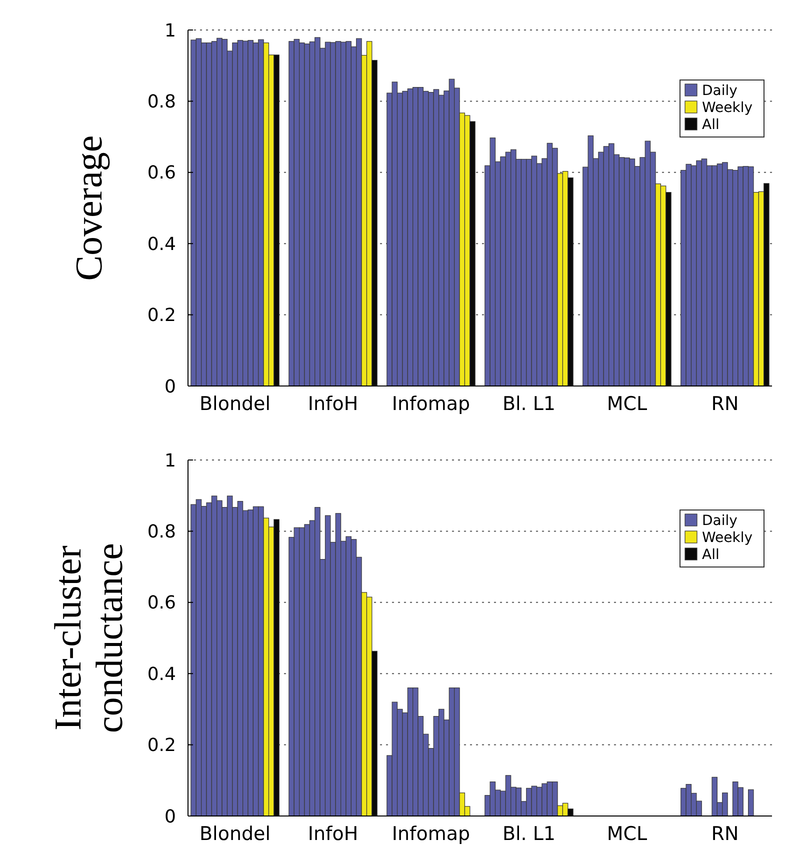 The height and width of the screenshot is (859, 788). What do you see at coordinates (751, 802) in the screenshot?
I see `bar` at bounding box center [751, 802].